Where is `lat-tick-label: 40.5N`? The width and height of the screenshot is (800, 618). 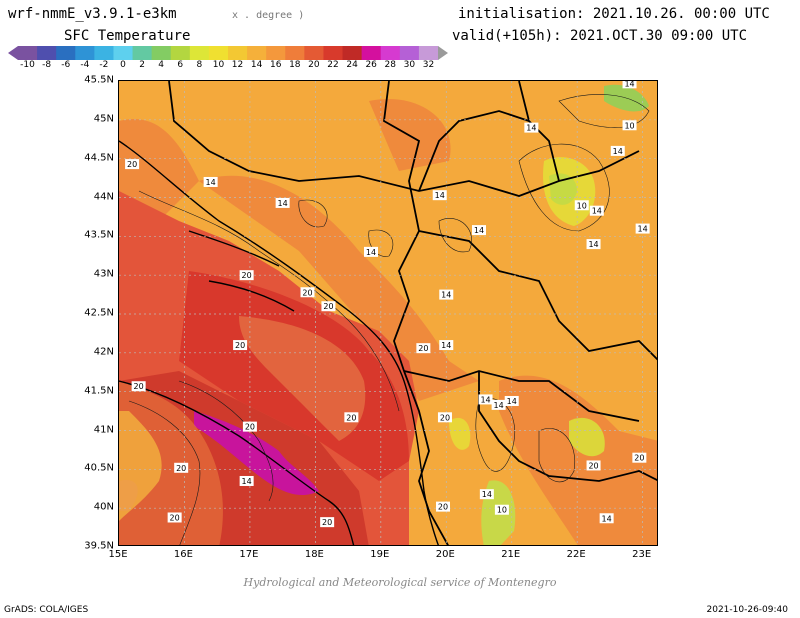 lat-tick-label: 40.5N is located at coordinates (99, 468).